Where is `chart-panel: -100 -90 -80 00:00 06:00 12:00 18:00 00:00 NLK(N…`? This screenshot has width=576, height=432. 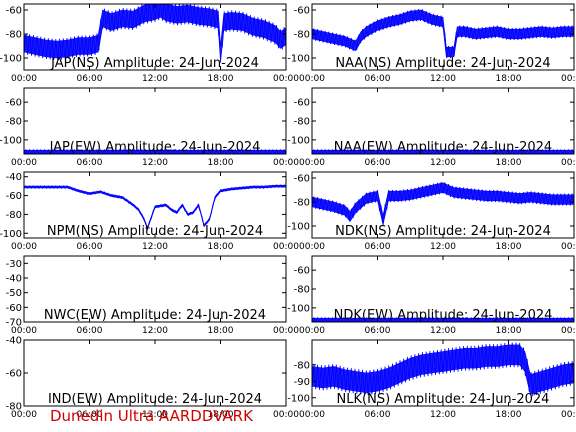 chart-panel: -100 -90 -80 00:00 06:00 12:00 18:00 00:00 NLK(N… is located at coordinates (431, 379).